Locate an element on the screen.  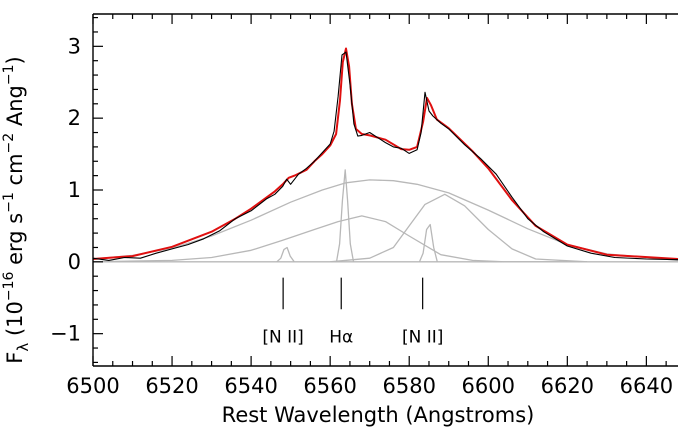
x-tick-label: 6620 is located at coordinates (567, 386).